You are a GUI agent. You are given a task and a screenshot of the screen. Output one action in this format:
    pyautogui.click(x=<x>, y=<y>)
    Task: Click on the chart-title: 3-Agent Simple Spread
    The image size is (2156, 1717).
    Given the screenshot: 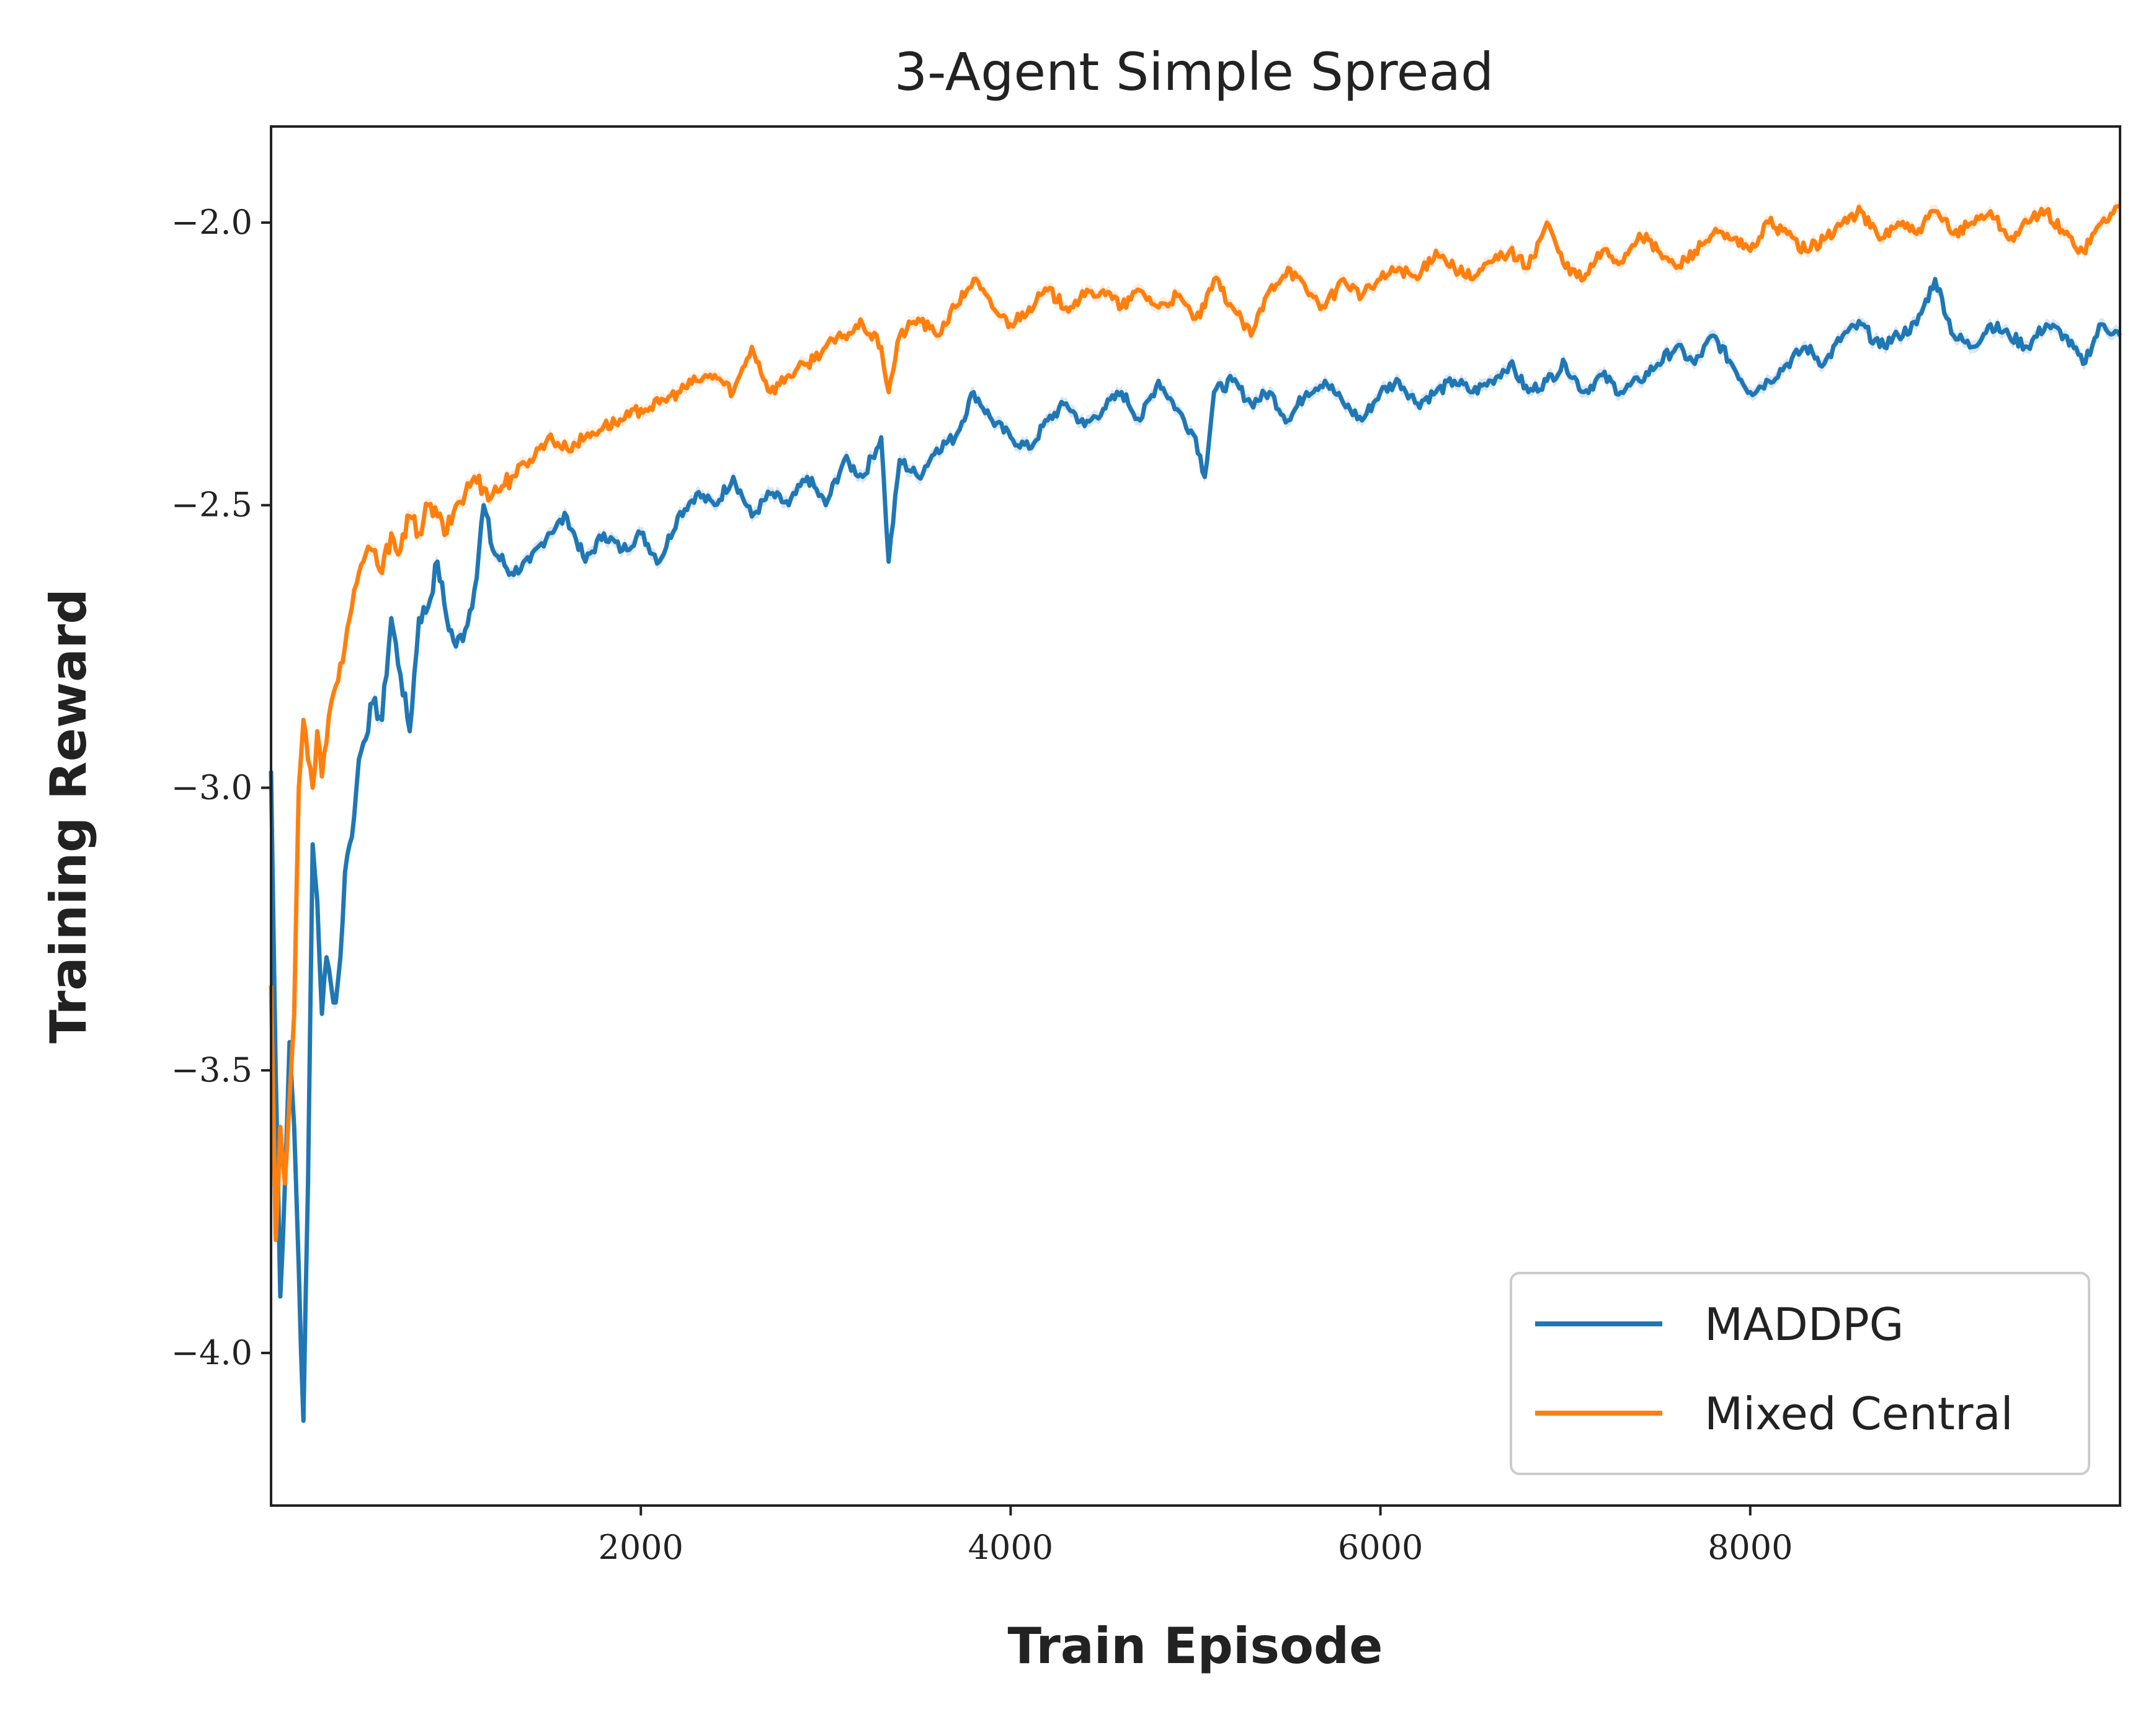 What is the action you would take?
    pyautogui.click(x=1194, y=72)
    